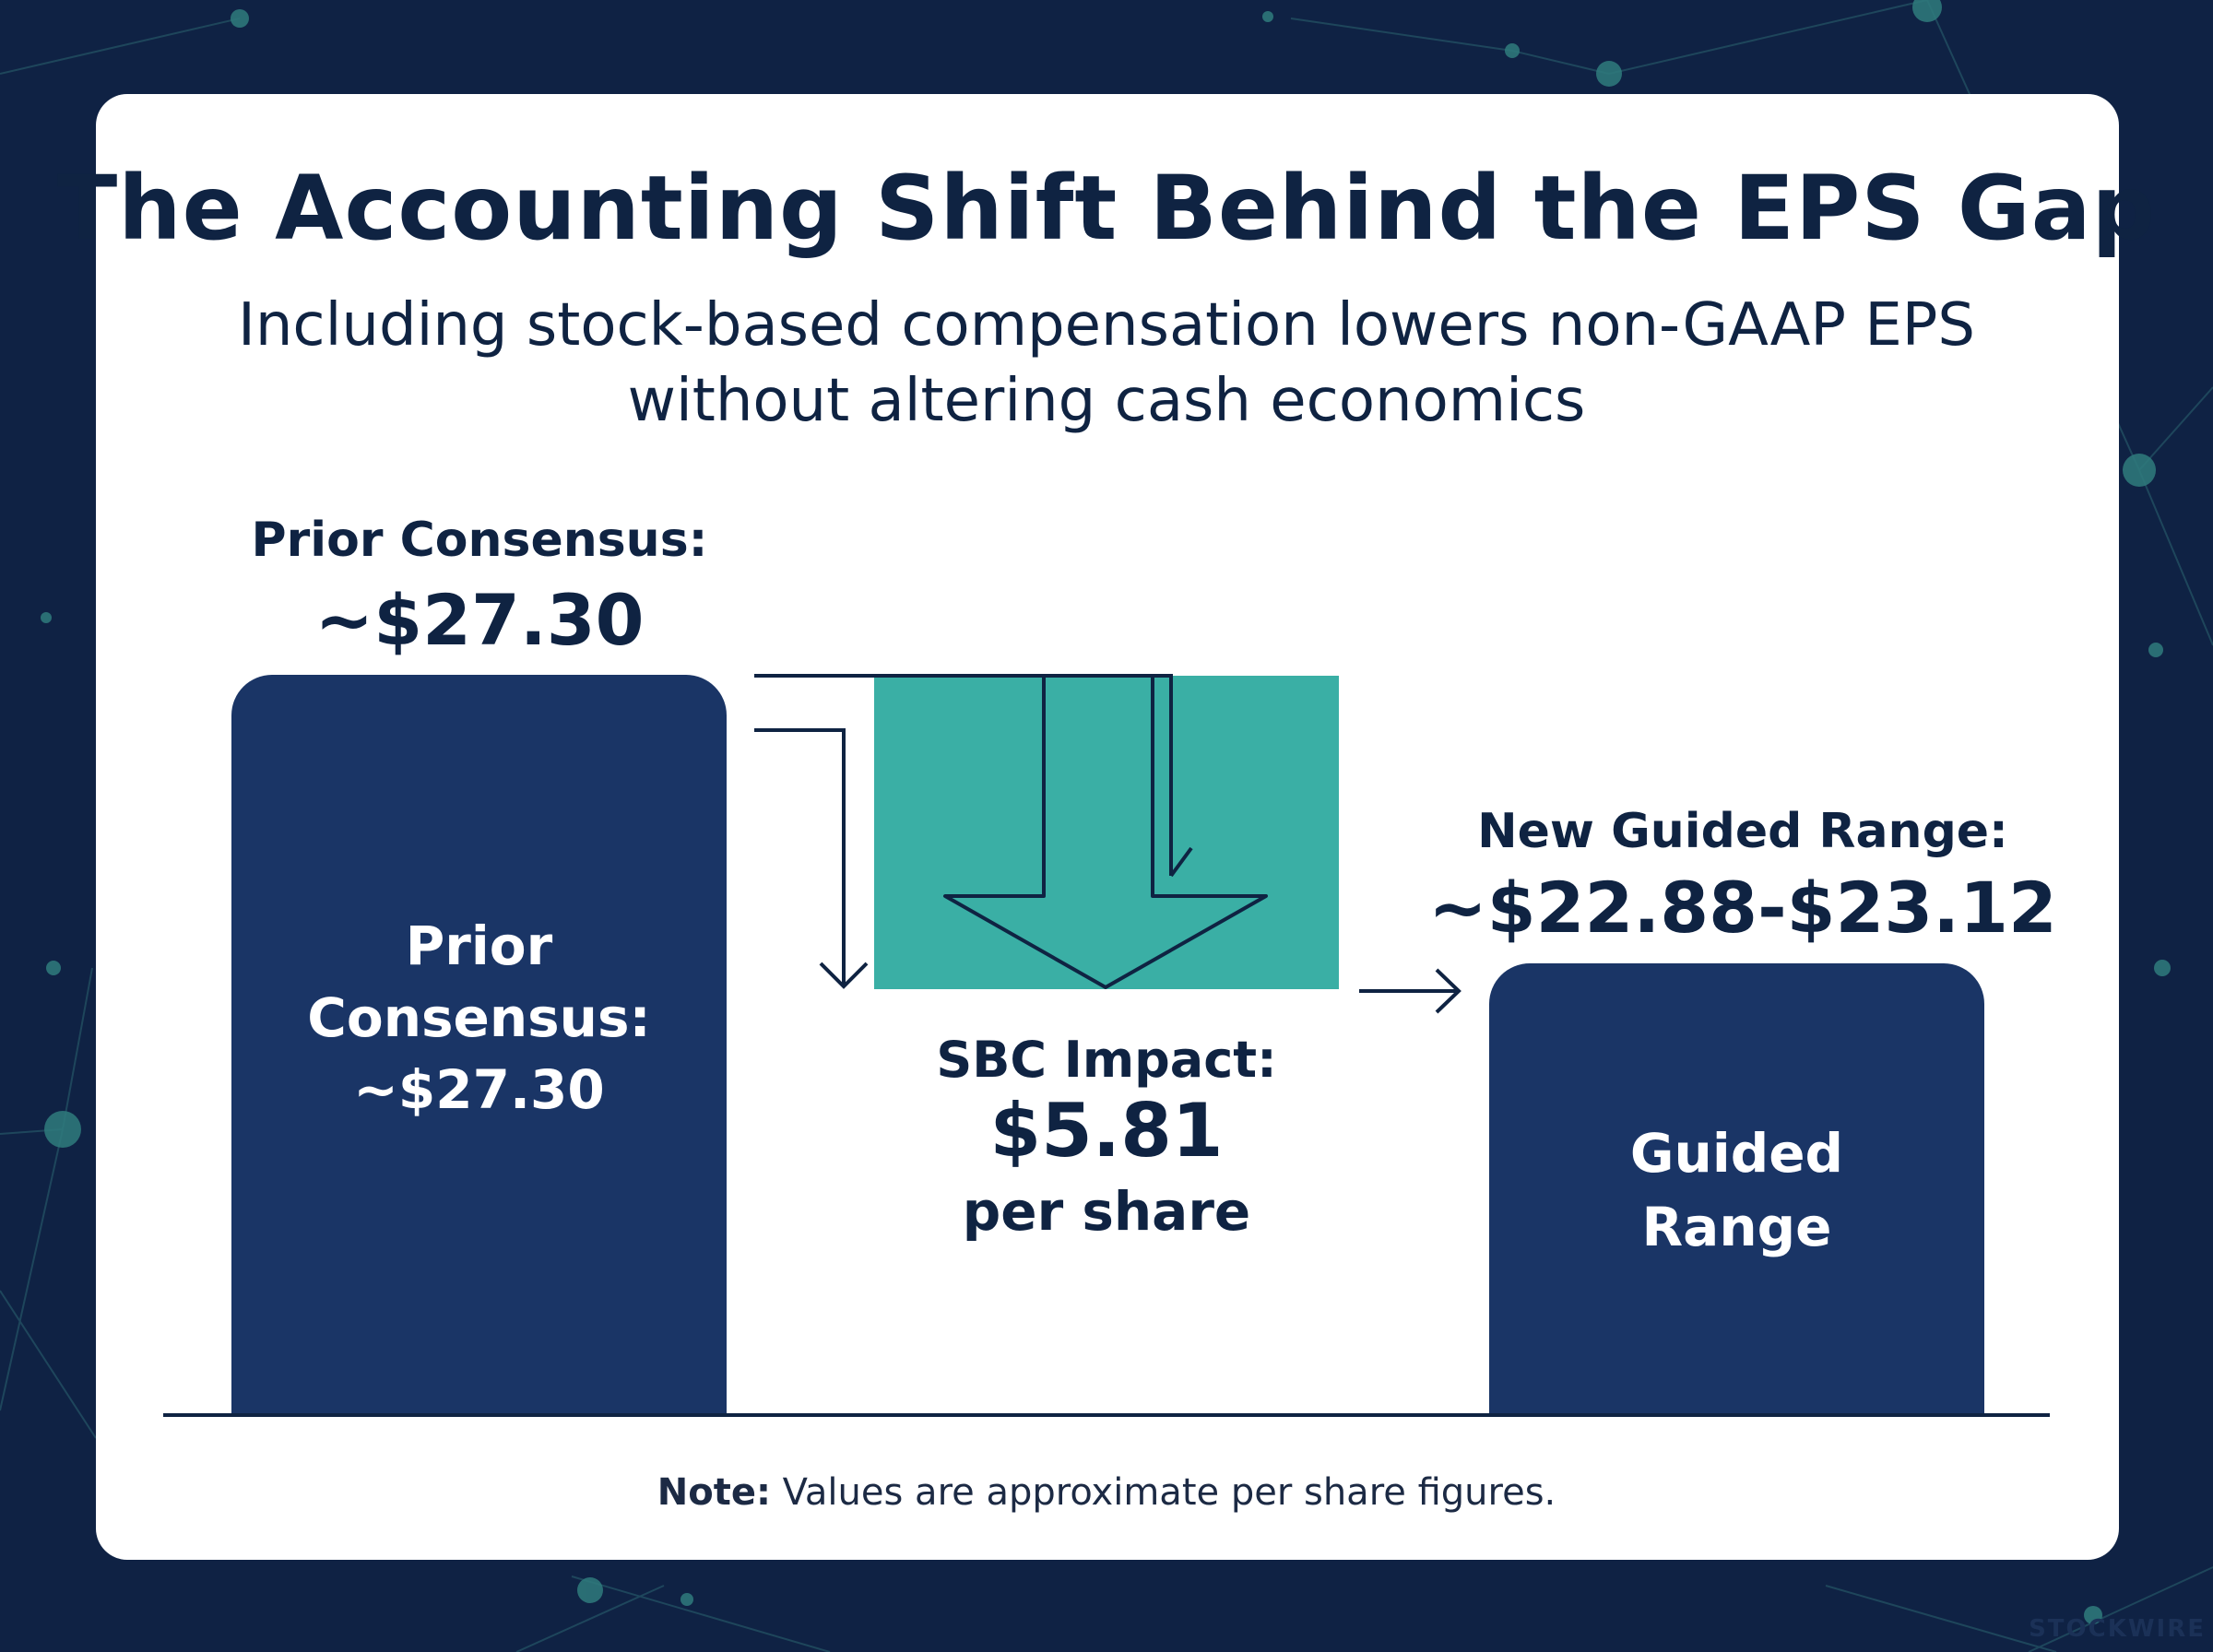  I want to click on guided-range-bar: Guided Range, so click(1736, 1189).